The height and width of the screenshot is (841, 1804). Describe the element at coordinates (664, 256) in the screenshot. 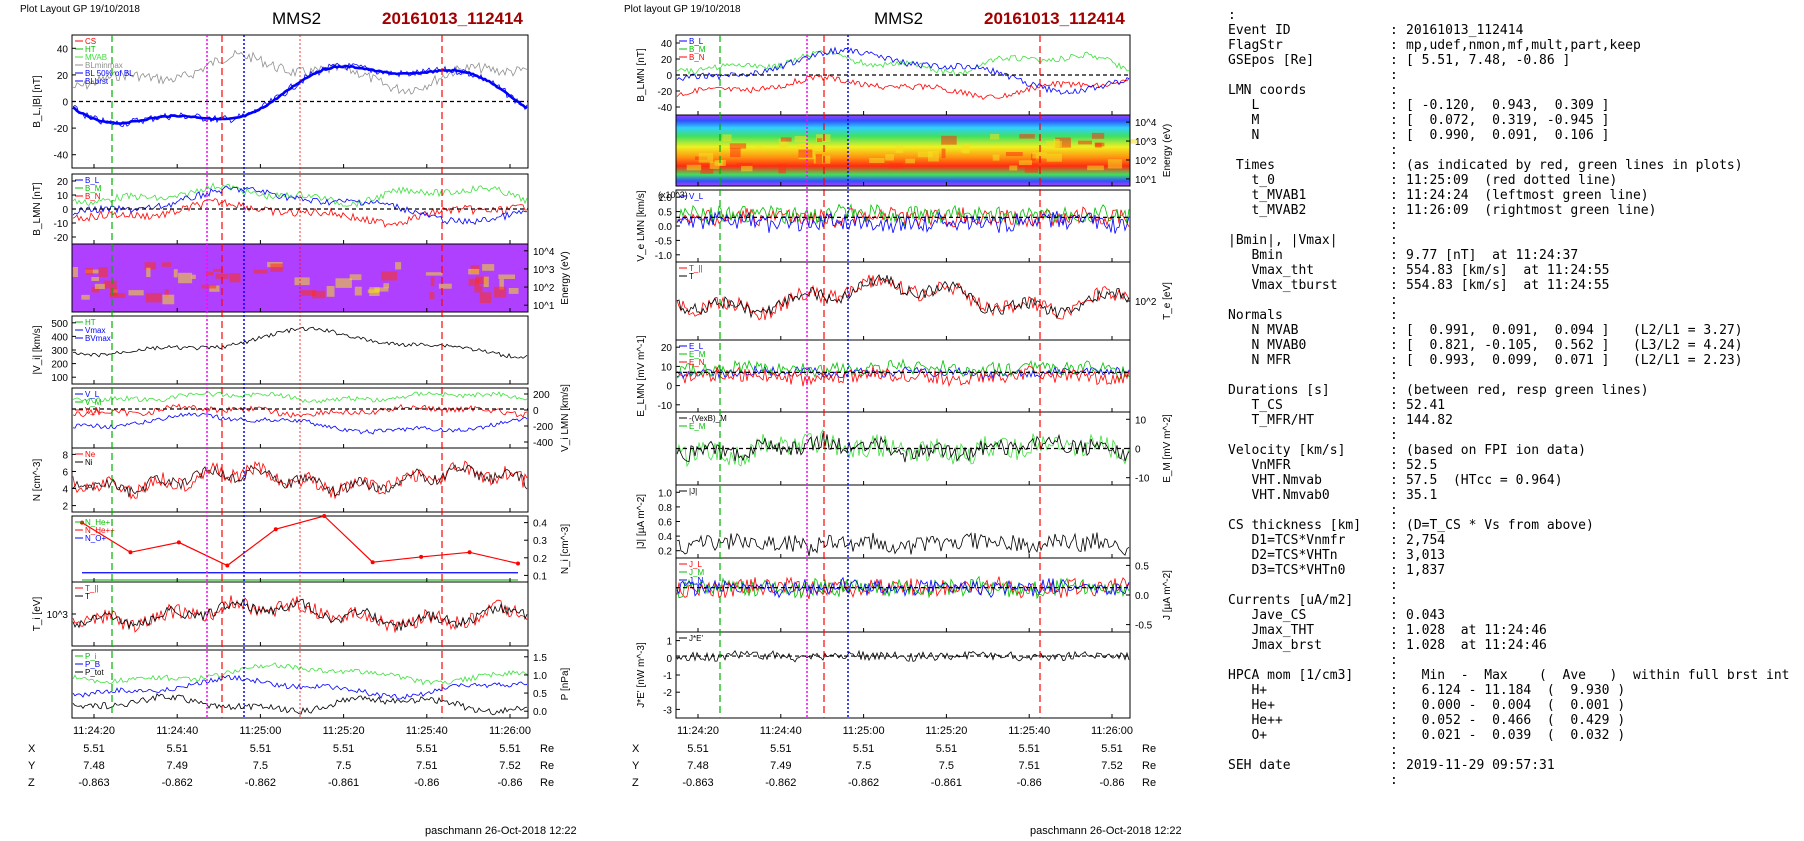

I see `y-tick-label: -1.0` at that location.